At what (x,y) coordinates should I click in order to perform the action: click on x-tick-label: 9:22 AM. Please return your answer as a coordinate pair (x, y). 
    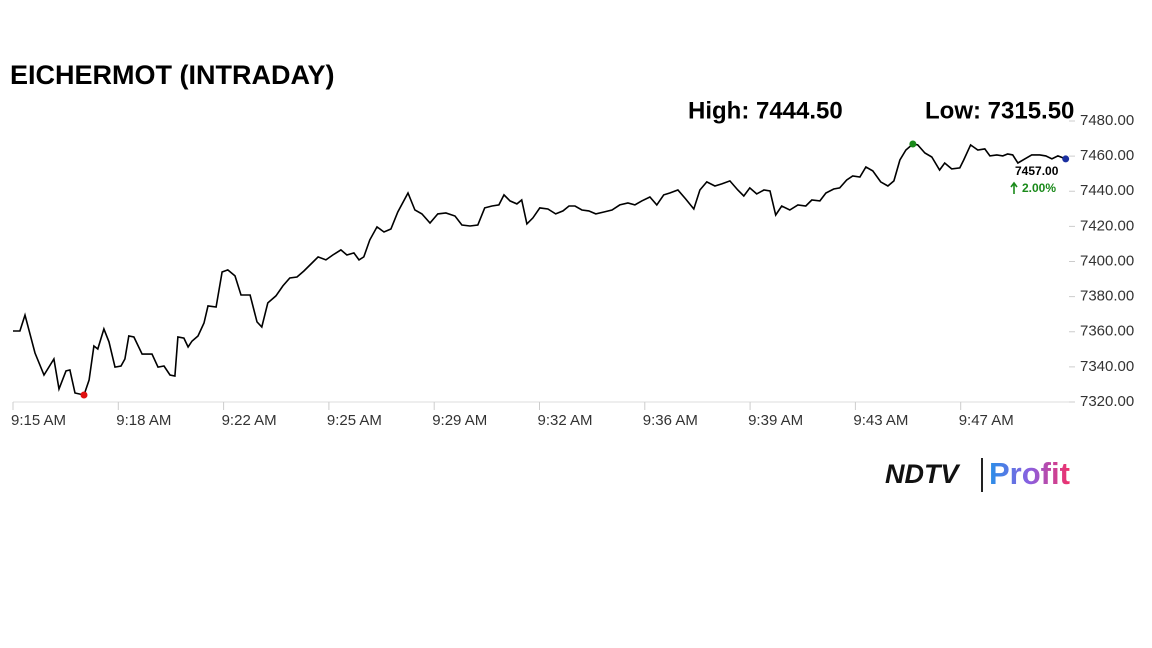
    Looking at the image, I should click on (249, 420).